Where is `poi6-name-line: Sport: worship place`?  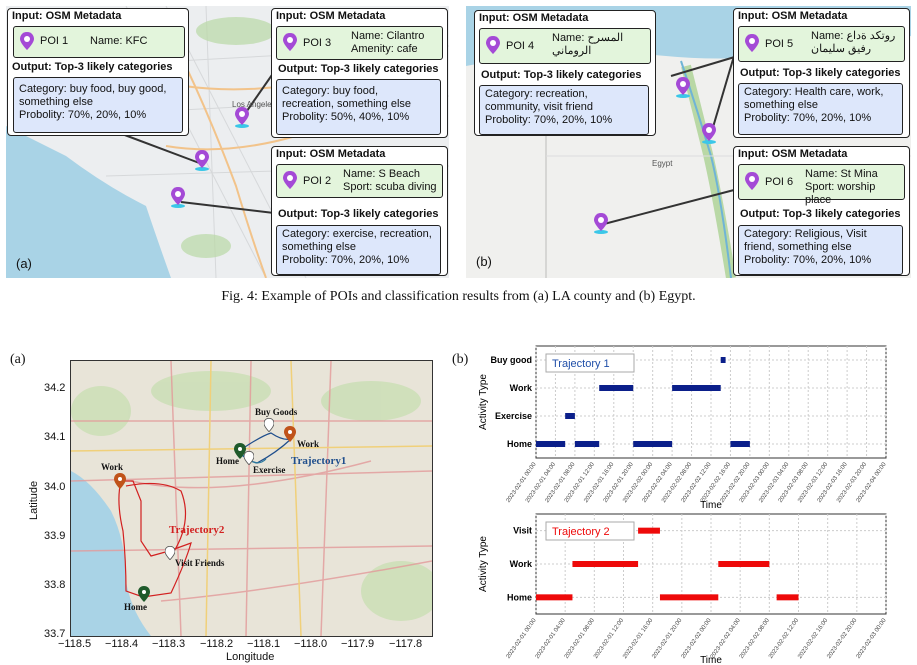
poi6-name-line: Sport: worship place is located at coordinates (840, 193).